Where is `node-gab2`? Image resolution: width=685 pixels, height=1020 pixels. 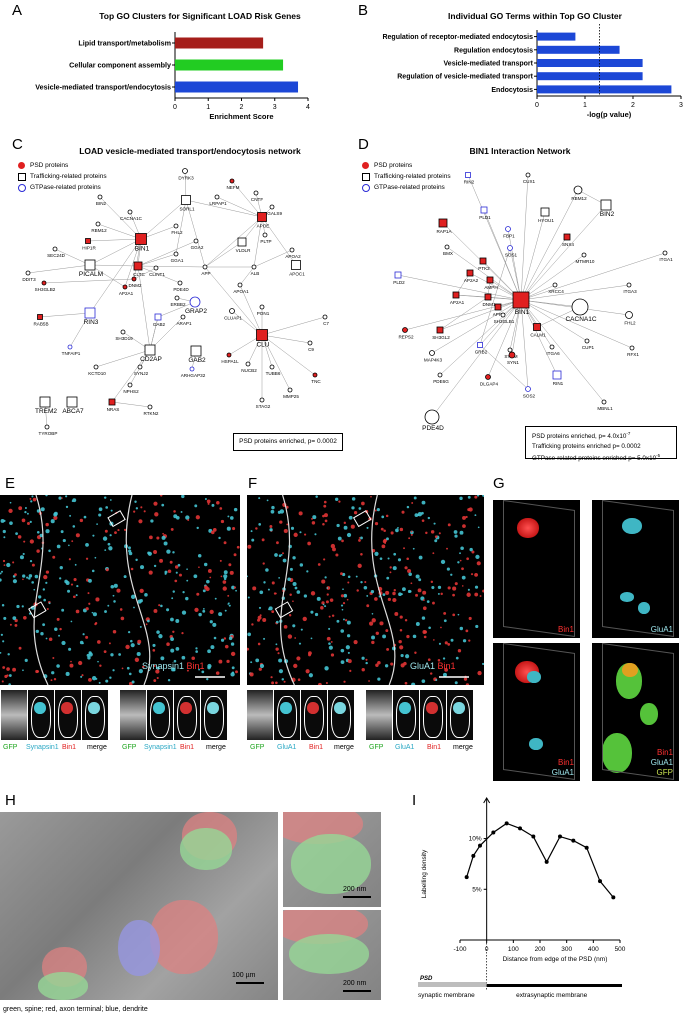
node-gab2 is located at coordinates (196, 351).